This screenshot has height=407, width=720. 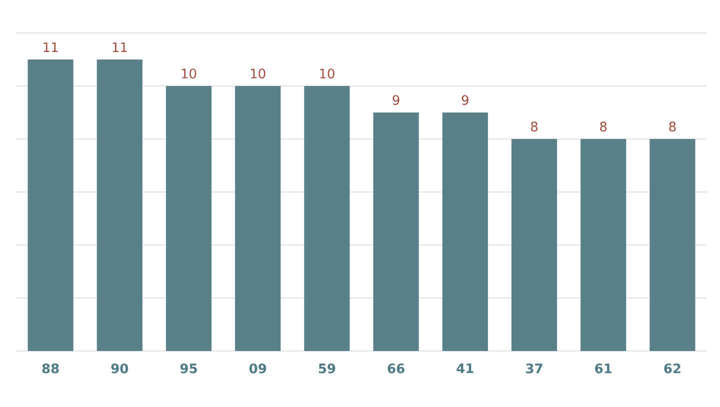 I want to click on x-tick-label: 62, so click(x=672, y=369).